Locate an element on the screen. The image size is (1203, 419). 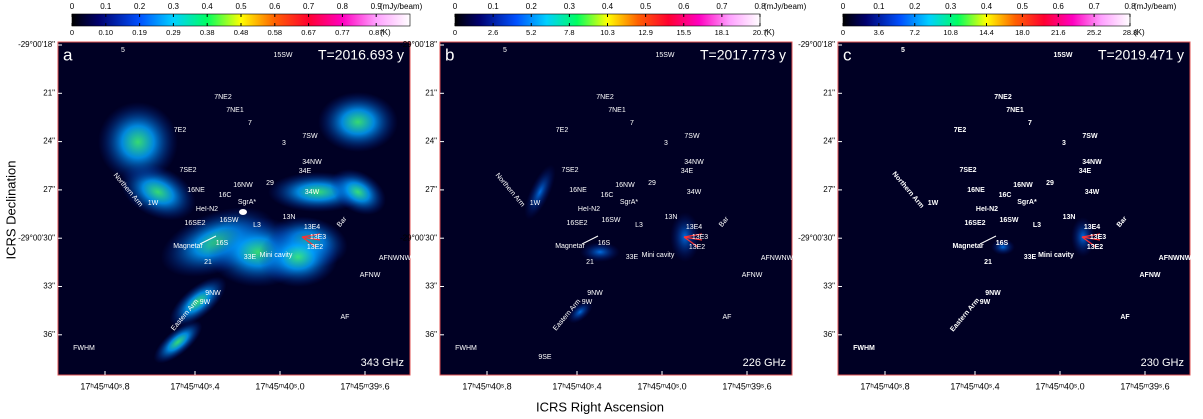
ra-tick-label: 17ʰ45ᵐ40ˢ.0 is located at coordinates (661, 386).